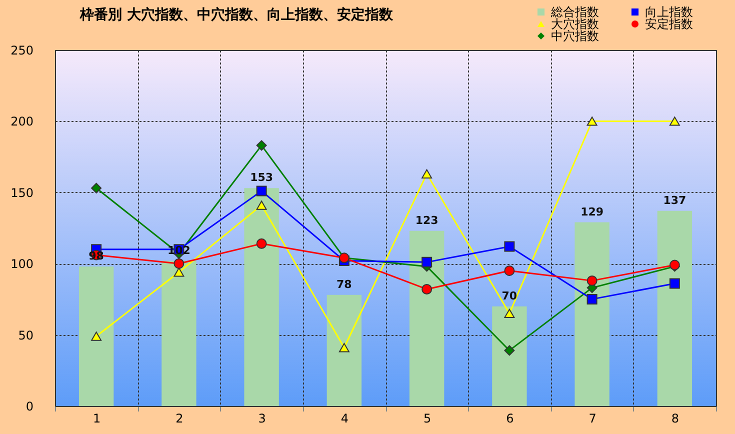 The image size is (735, 434). What do you see at coordinates (96, 419) in the screenshot?
I see `x-tick-label: 1` at bounding box center [96, 419].